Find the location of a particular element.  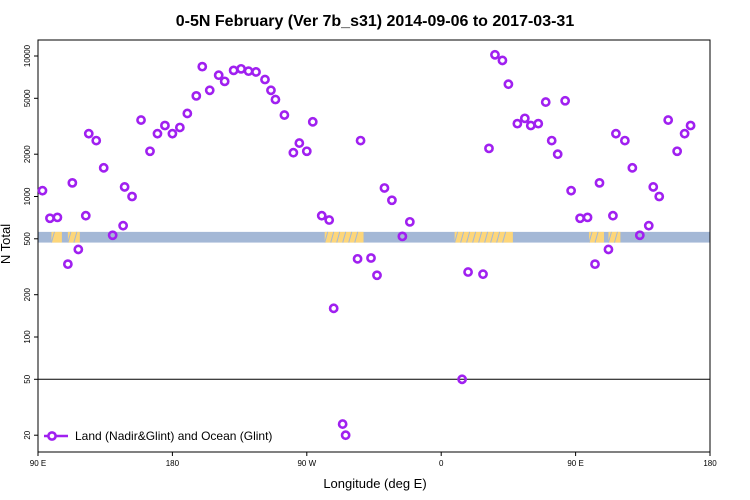

y-tick-label: 1000 is located at coordinates (27, 196).